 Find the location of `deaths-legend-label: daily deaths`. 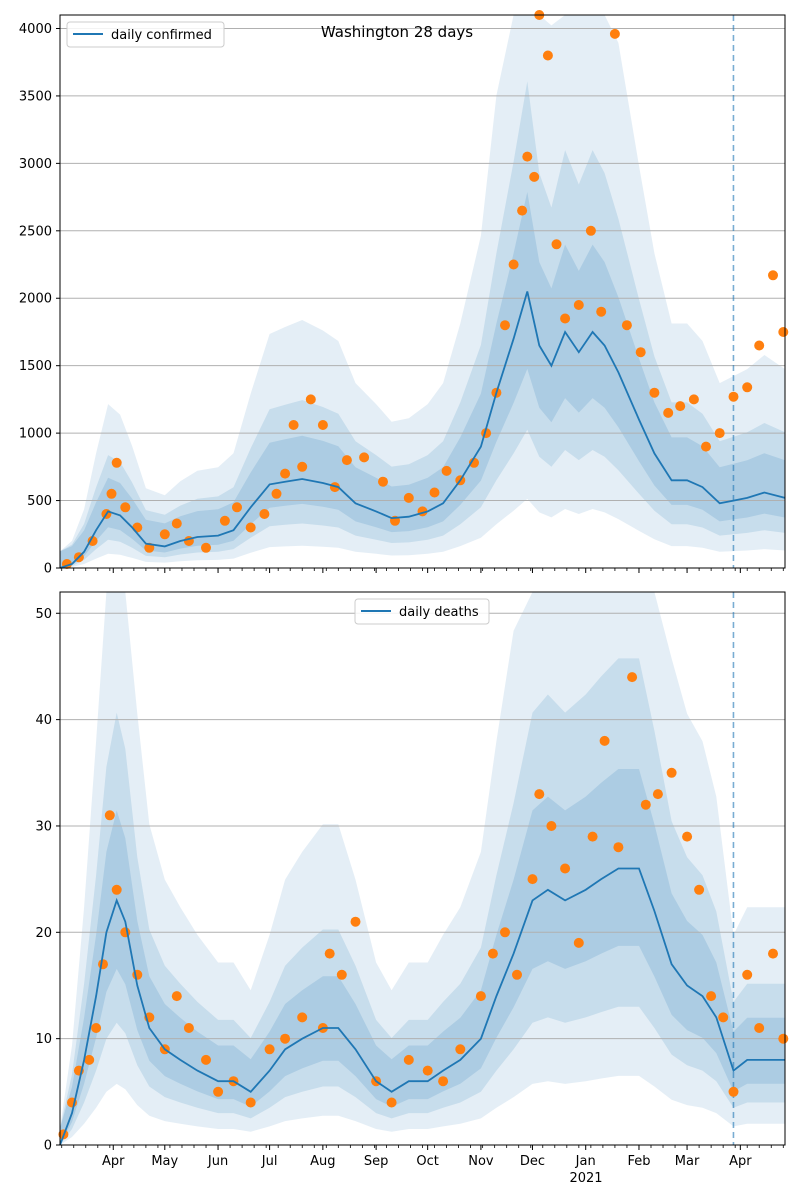

deaths-legend-label: daily deaths is located at coordinates (439, 612).